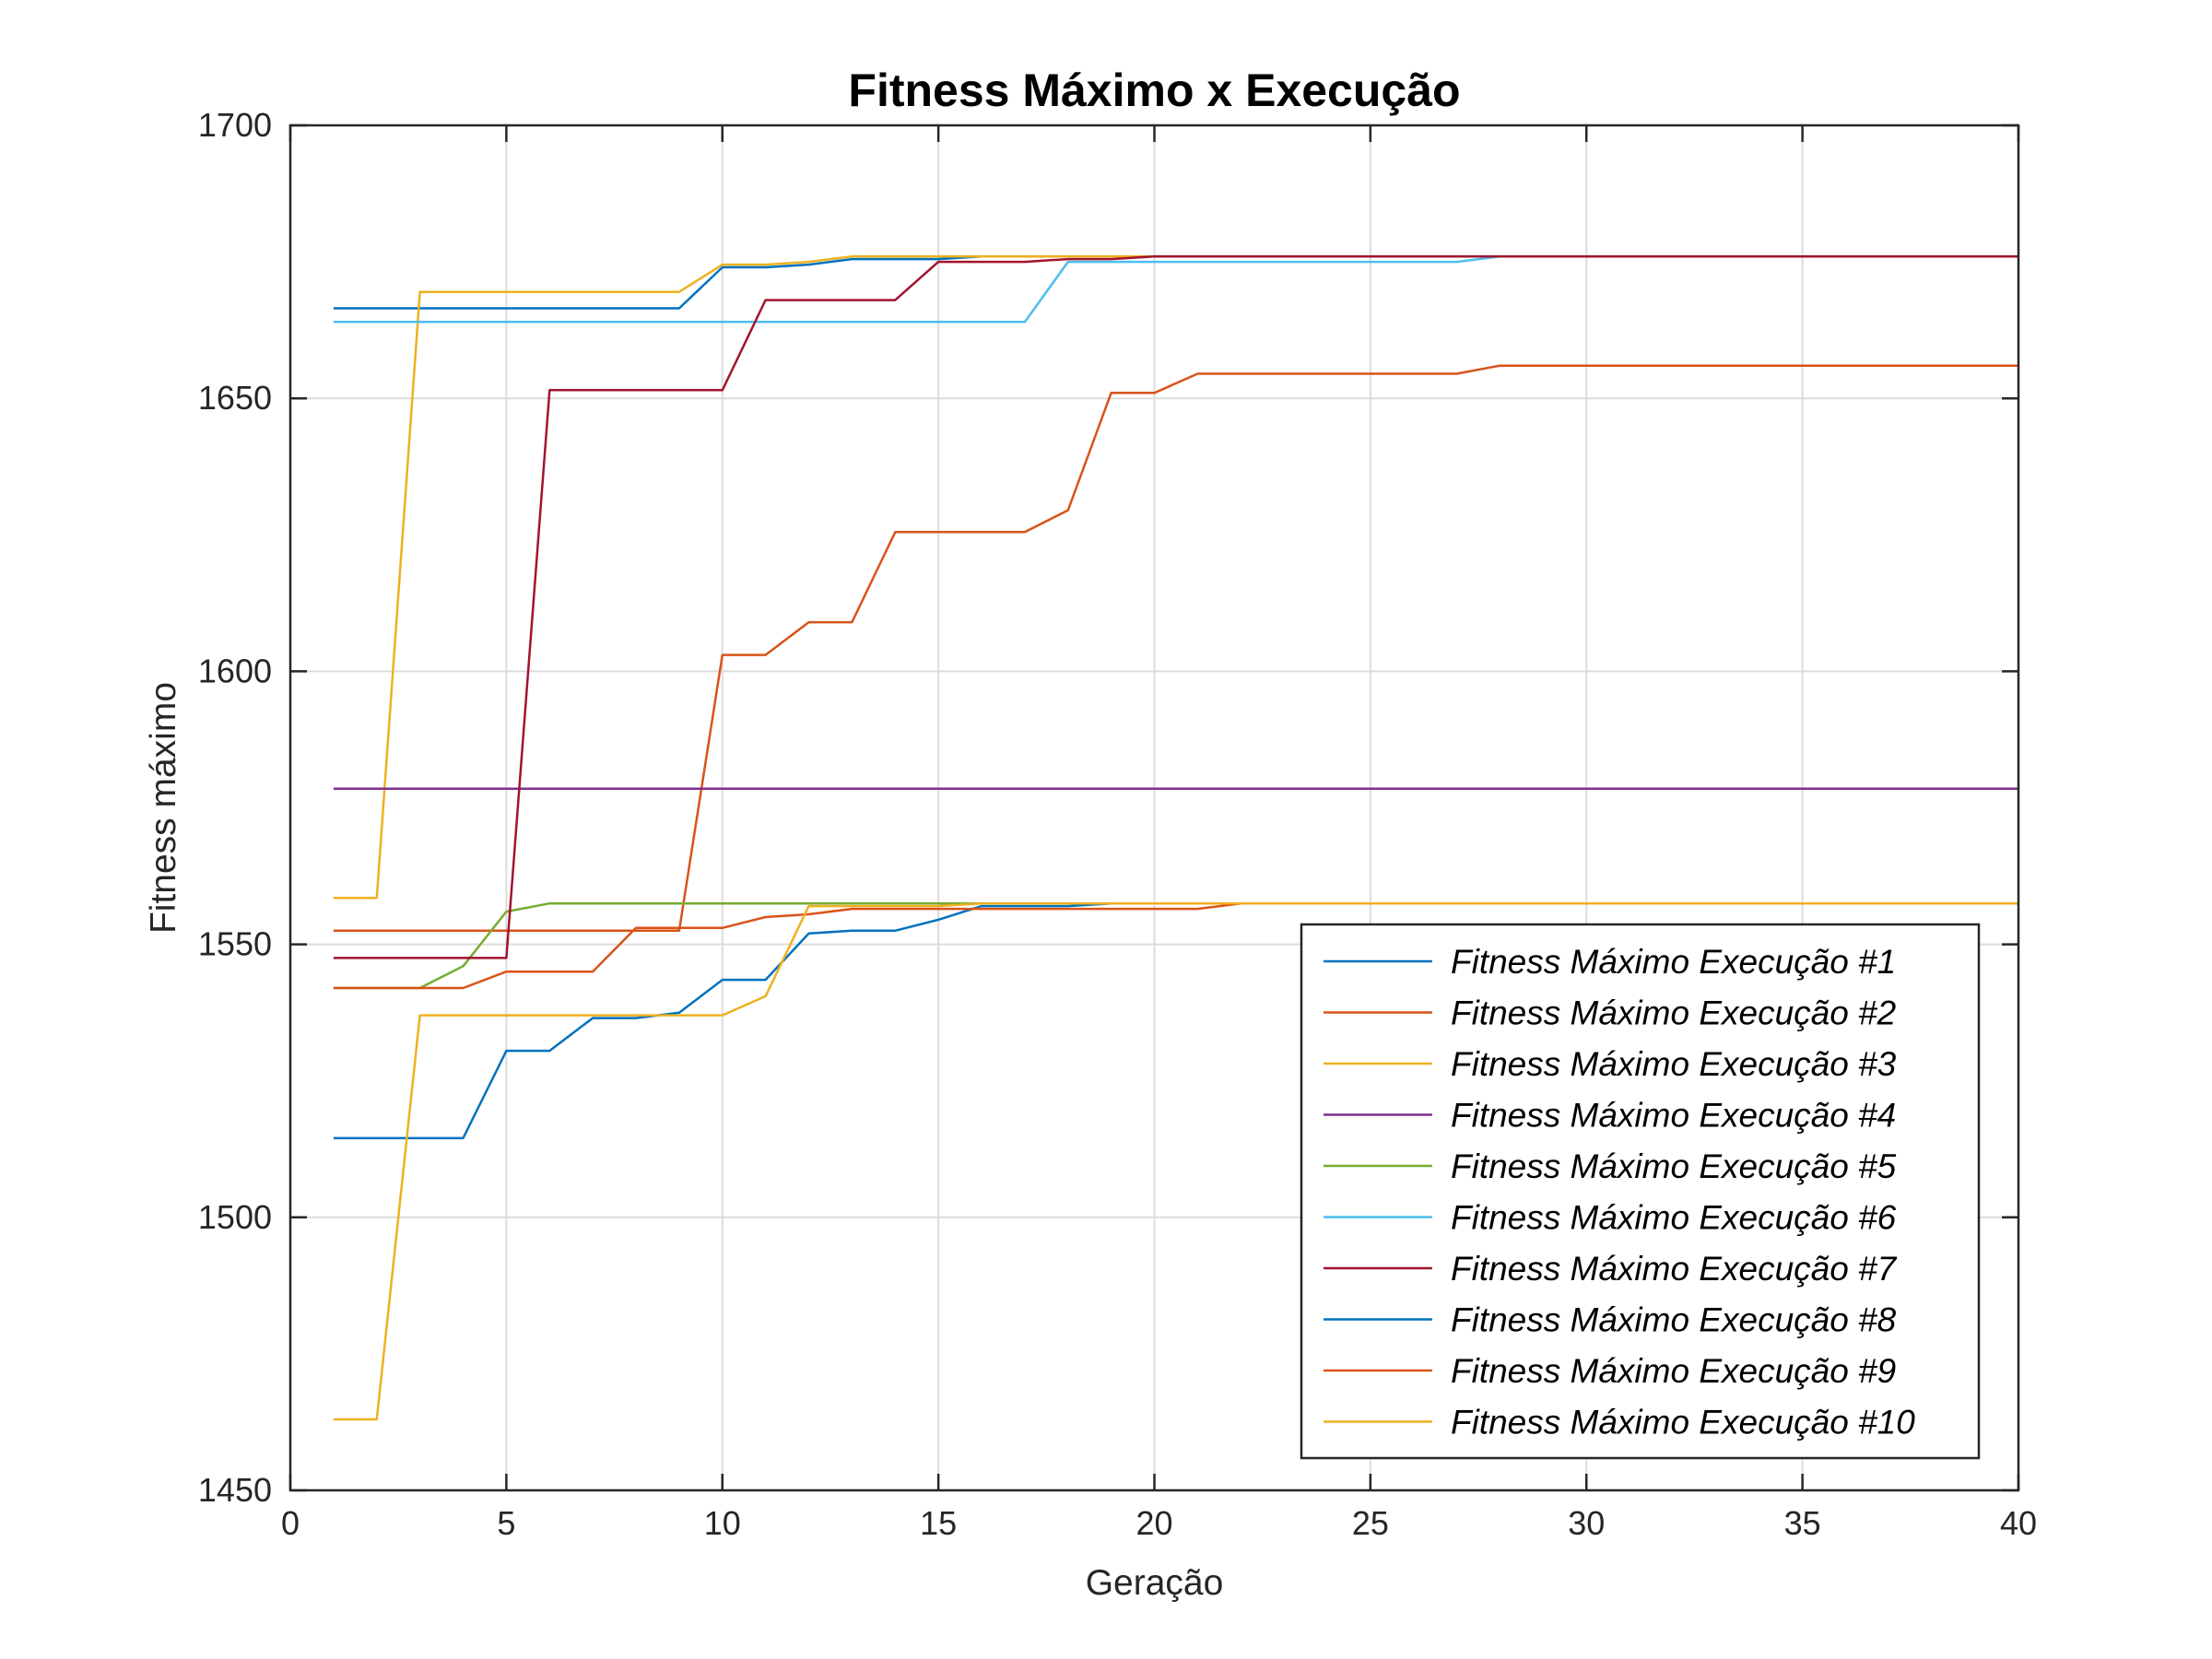 This screenshot has width=2212, height=1659. What do you see at coordinates (1683, 1422) in the screenshot?
I see `legend-label: Fitness Máximo Execução #10` at bounding box center [1683, 1422].